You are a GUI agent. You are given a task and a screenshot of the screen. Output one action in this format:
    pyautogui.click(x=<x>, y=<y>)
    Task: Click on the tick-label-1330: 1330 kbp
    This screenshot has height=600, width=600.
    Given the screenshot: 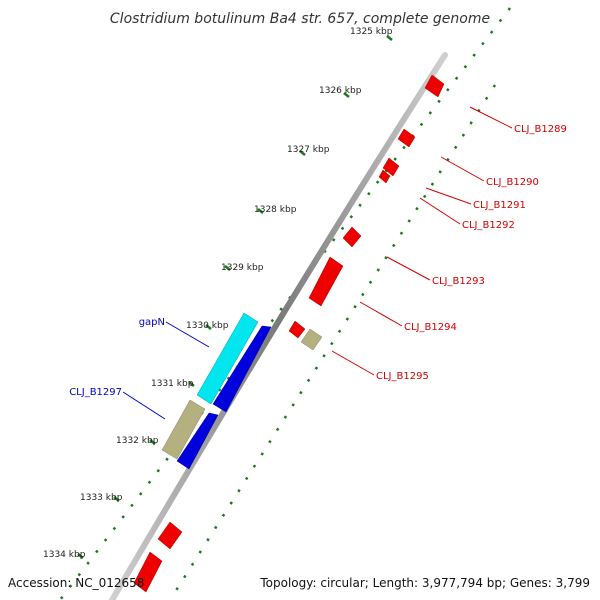 What is the action you would take?
    pyautogui.click(x=207, y=326)
    